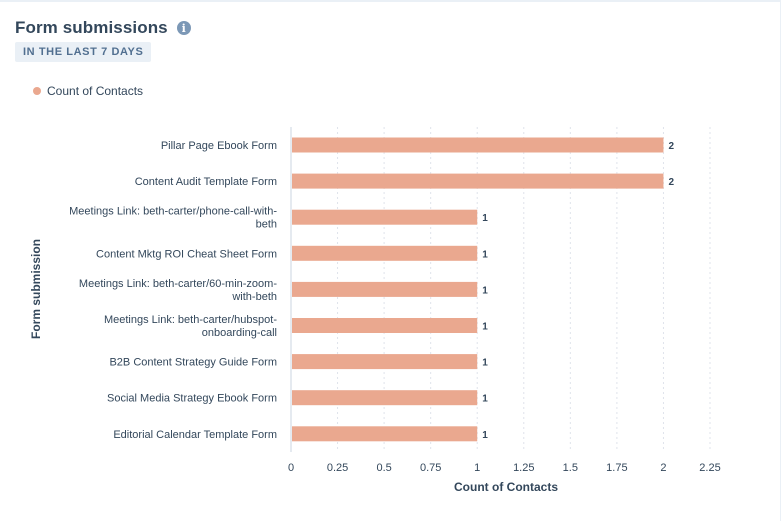  I want to click on info-icon: i, so click(183, 28).